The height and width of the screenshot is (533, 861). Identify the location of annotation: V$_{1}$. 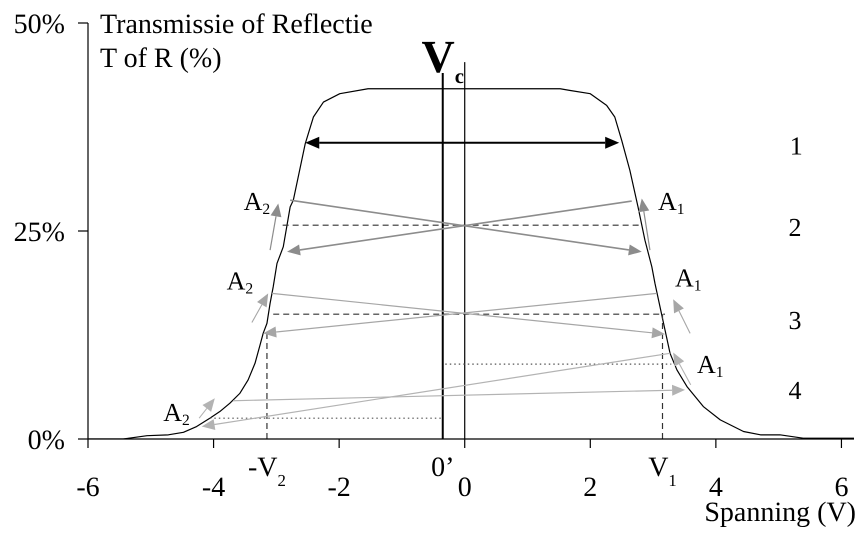
(662, 471).